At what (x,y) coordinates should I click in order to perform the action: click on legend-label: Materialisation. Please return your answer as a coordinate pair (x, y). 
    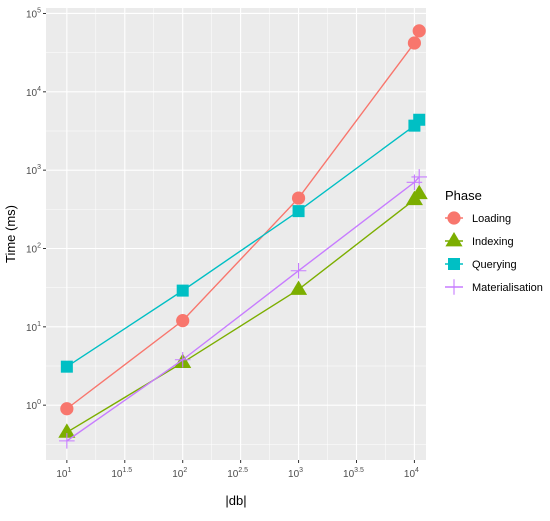
    Looking at the image, I should click on (507, 288).